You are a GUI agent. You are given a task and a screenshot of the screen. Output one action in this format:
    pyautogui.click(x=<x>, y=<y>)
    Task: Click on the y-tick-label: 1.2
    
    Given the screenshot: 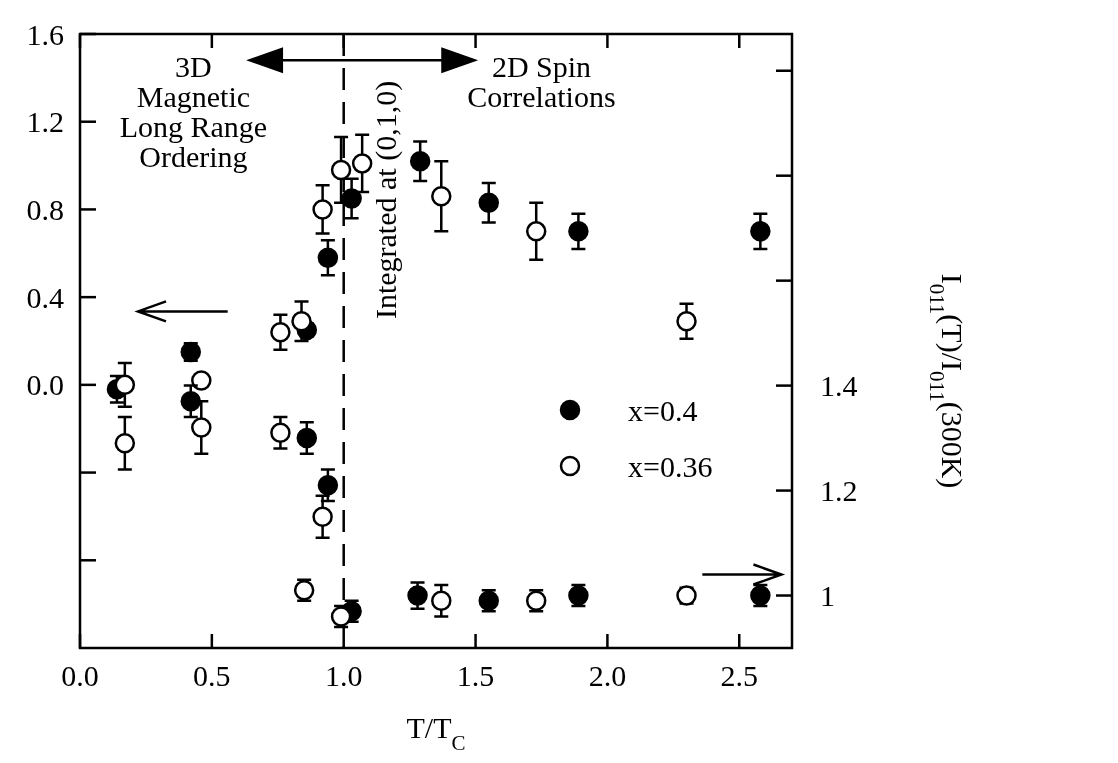 What is the action you would take?
    pyautogui.click(x=45, y=122)
    